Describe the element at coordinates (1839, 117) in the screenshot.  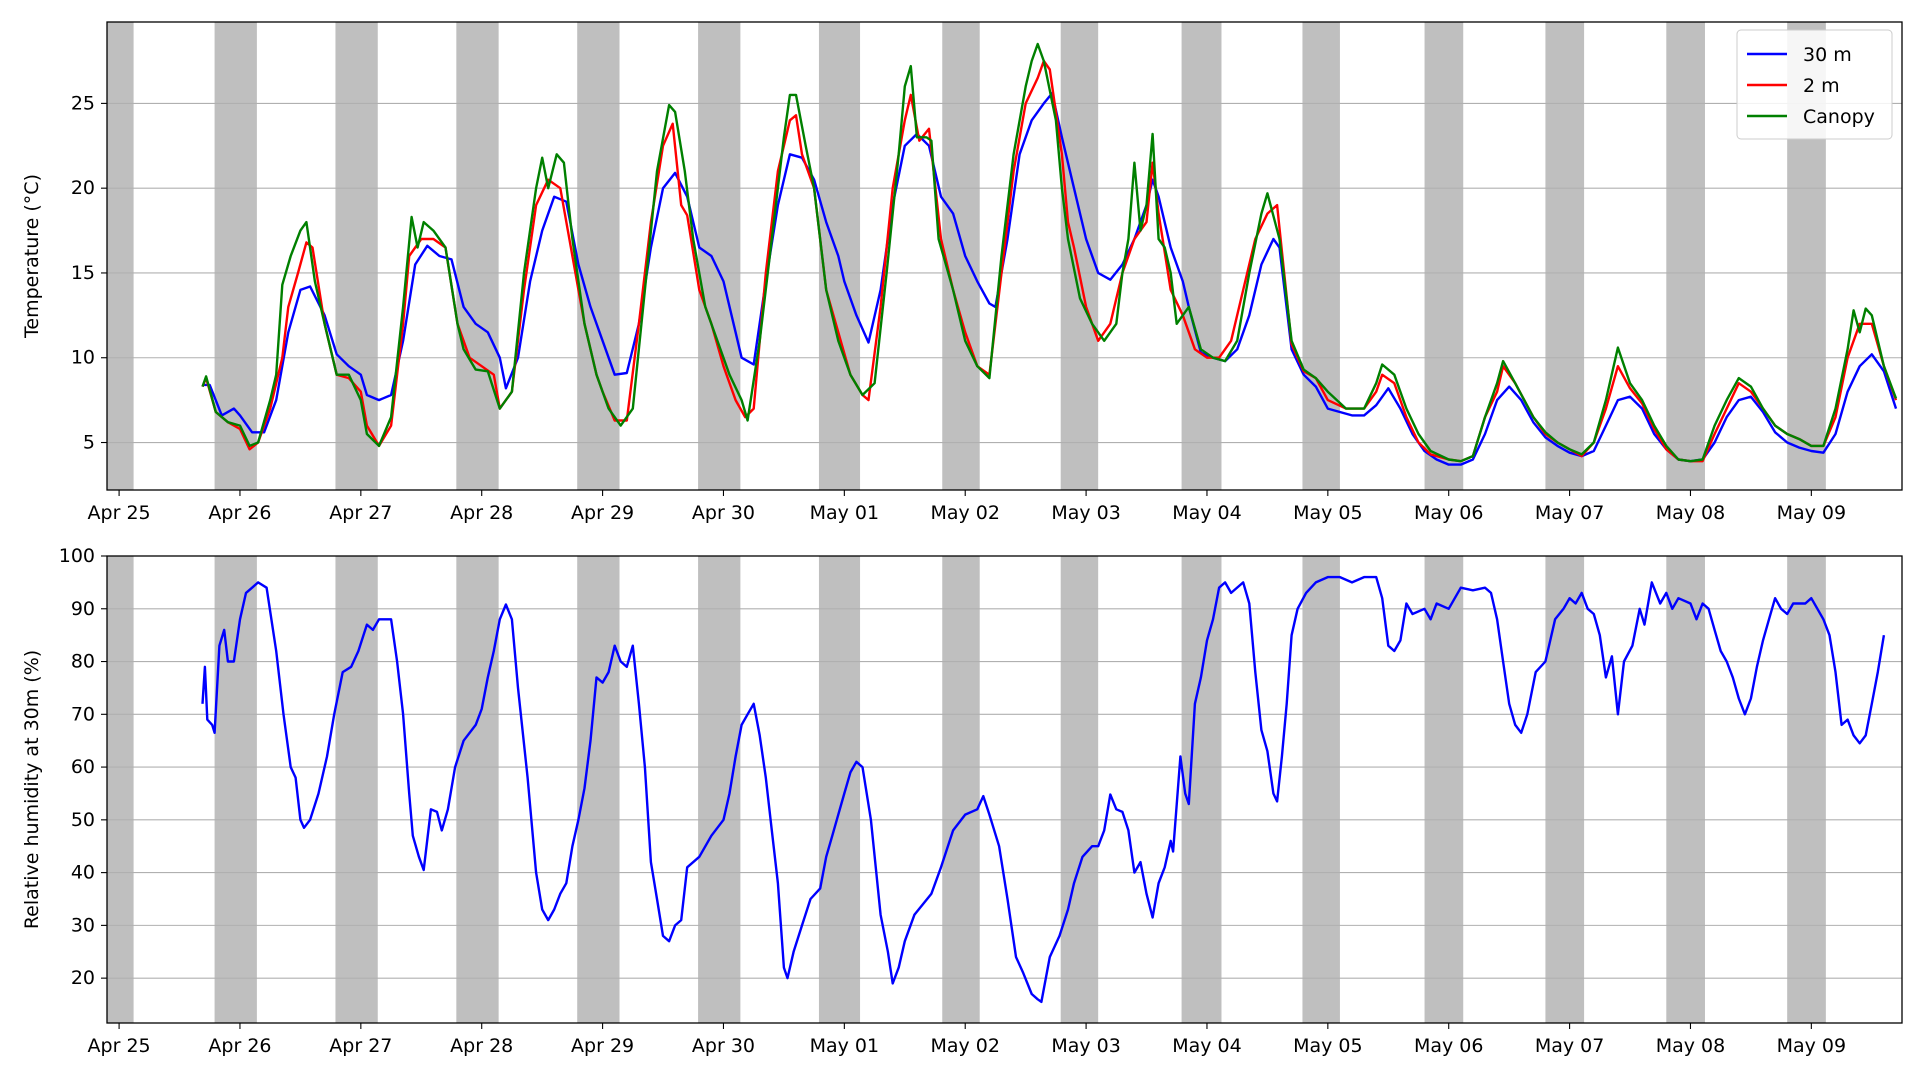
I see `legend-label: Canopy` at that location.